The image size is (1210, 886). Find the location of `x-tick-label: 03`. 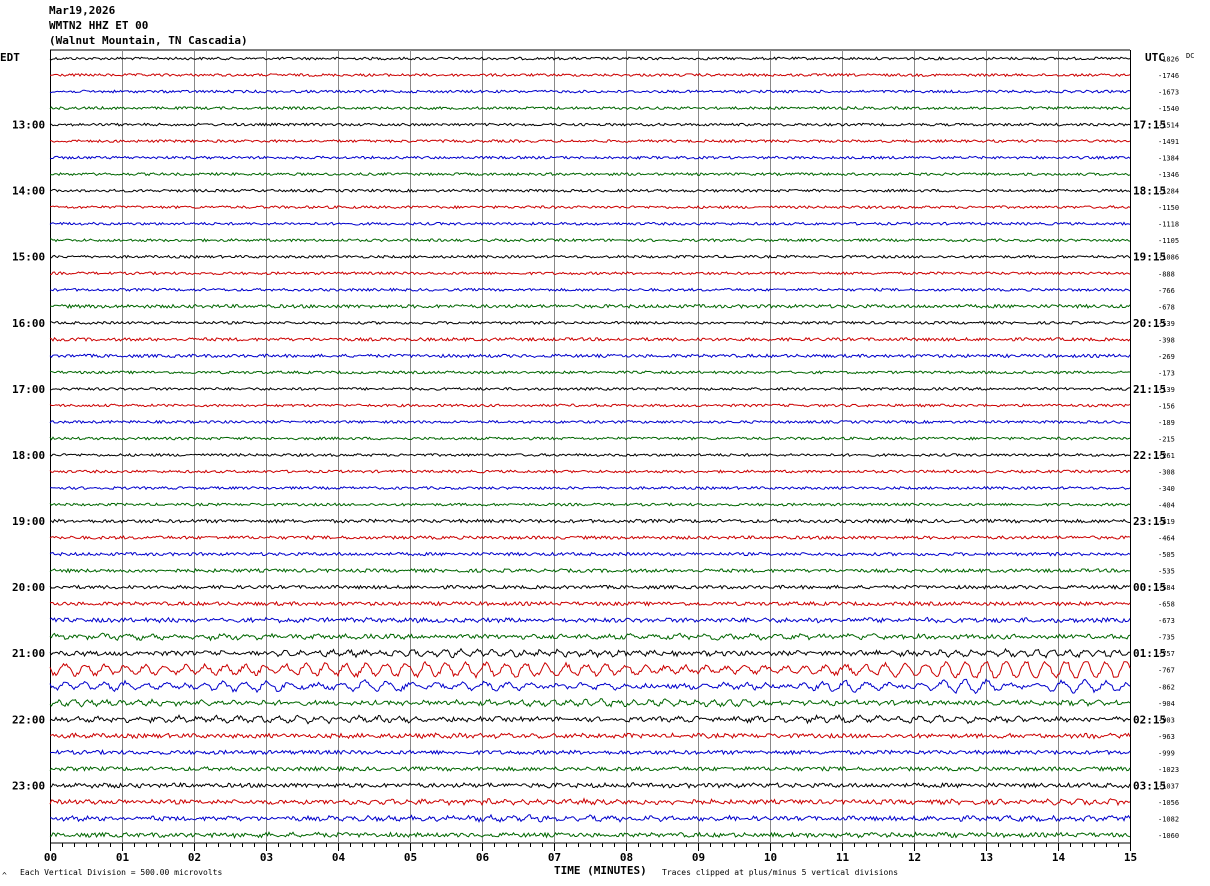

x-tick-label: 03 is located at coordinates (266, 857).